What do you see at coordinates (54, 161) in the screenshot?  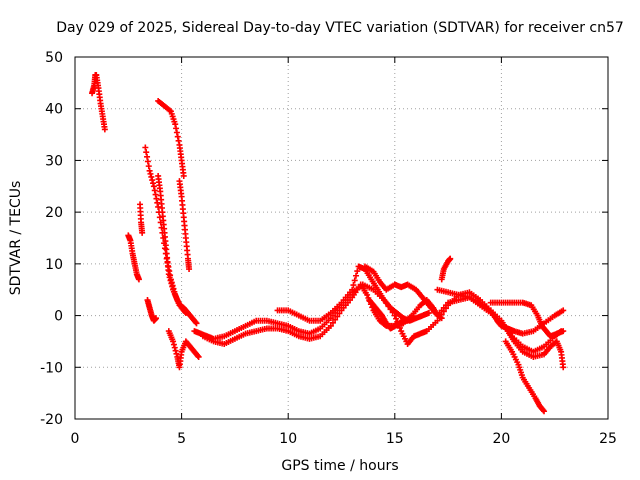 I see `y-tick-label: 30` at bounding box center [54, 161].